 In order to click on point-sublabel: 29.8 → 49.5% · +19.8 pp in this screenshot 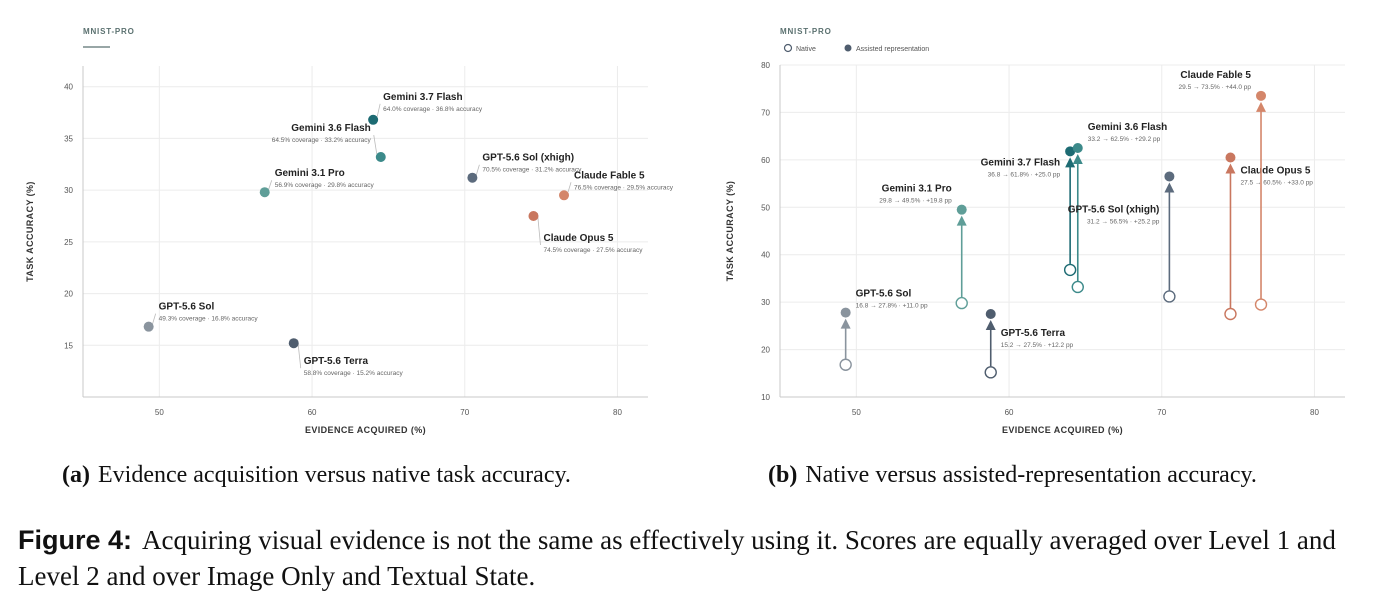, I will do `click(915, 201)`.